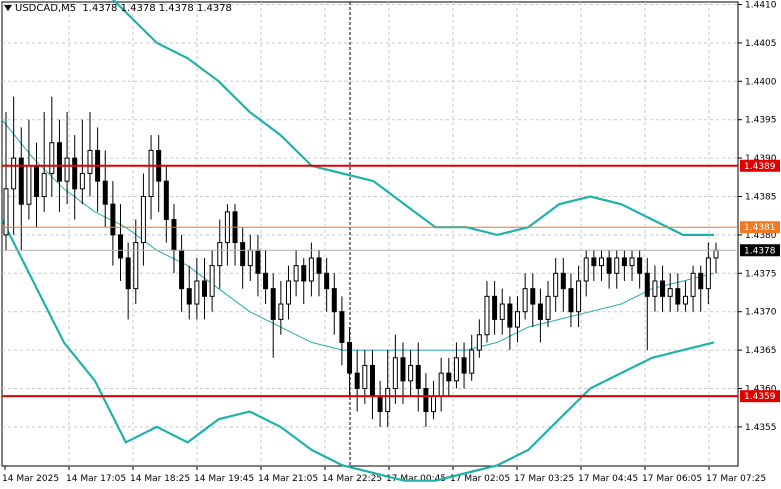 This screenshot has width=781, height=489. Describe the element at coordinates (761, 198) in the screenshot. I see `y-tick-label: 1.4385` at that location.